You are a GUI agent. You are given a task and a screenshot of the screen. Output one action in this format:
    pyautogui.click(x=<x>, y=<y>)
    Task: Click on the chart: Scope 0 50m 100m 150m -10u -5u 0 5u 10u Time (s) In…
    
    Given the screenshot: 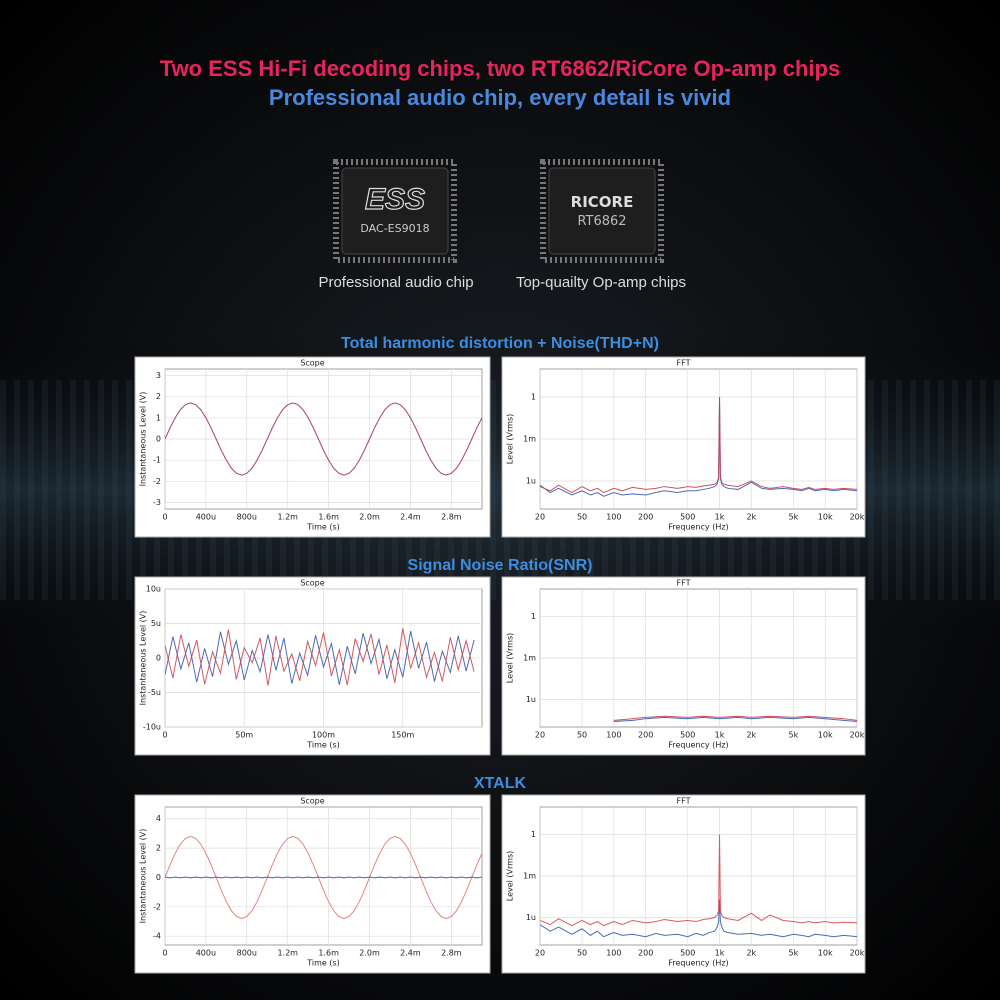 What is the action you would take?
    pyautogui.click(x=312, y=666)
    